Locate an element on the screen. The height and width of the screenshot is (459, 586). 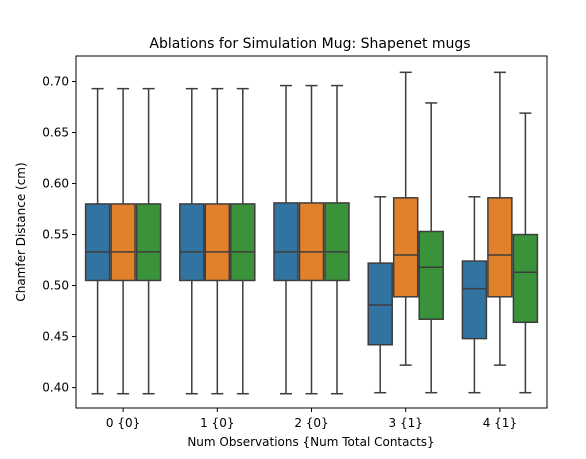
y-tick-label: 0.40 is located at coordinates (55, 388).